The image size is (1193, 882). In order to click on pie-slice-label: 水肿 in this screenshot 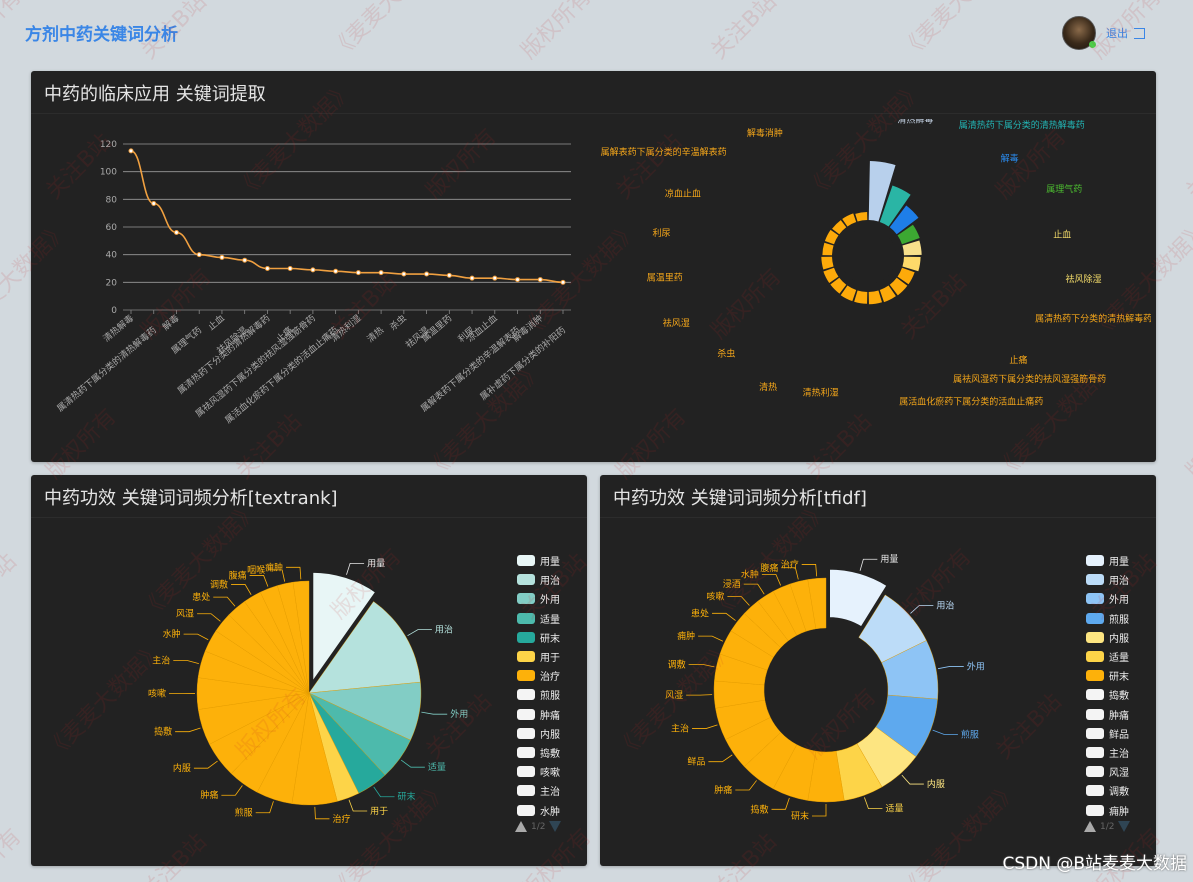, I will do `click(172, 634)`.